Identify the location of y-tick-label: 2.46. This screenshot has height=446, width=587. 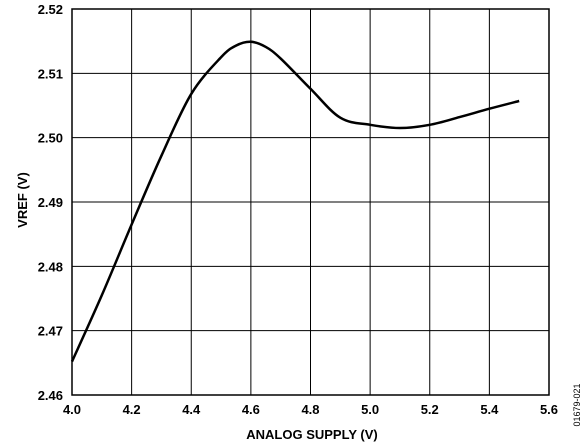
(50, 395).